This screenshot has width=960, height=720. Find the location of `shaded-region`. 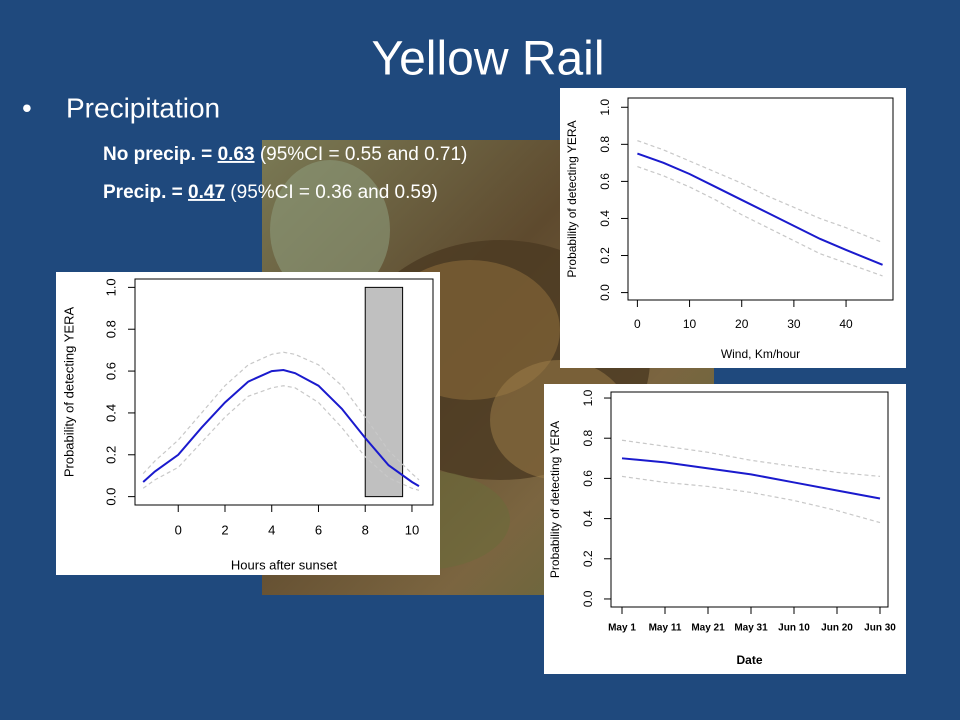

shaded-region is located at coordinates (384, 392).